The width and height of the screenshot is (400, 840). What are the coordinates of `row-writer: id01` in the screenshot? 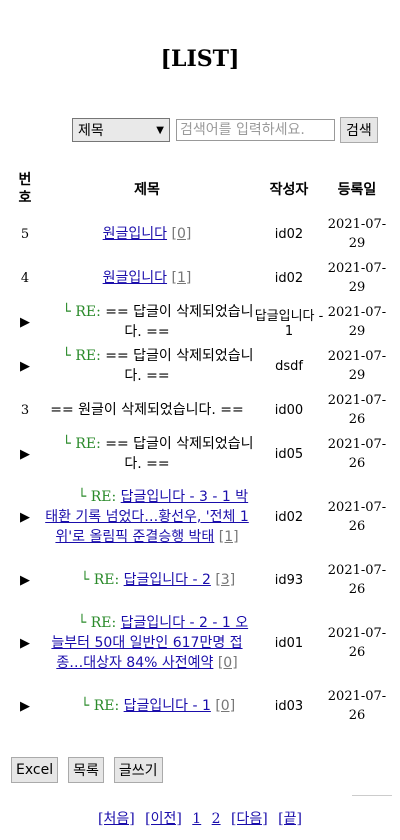 It's located at (289, 643).